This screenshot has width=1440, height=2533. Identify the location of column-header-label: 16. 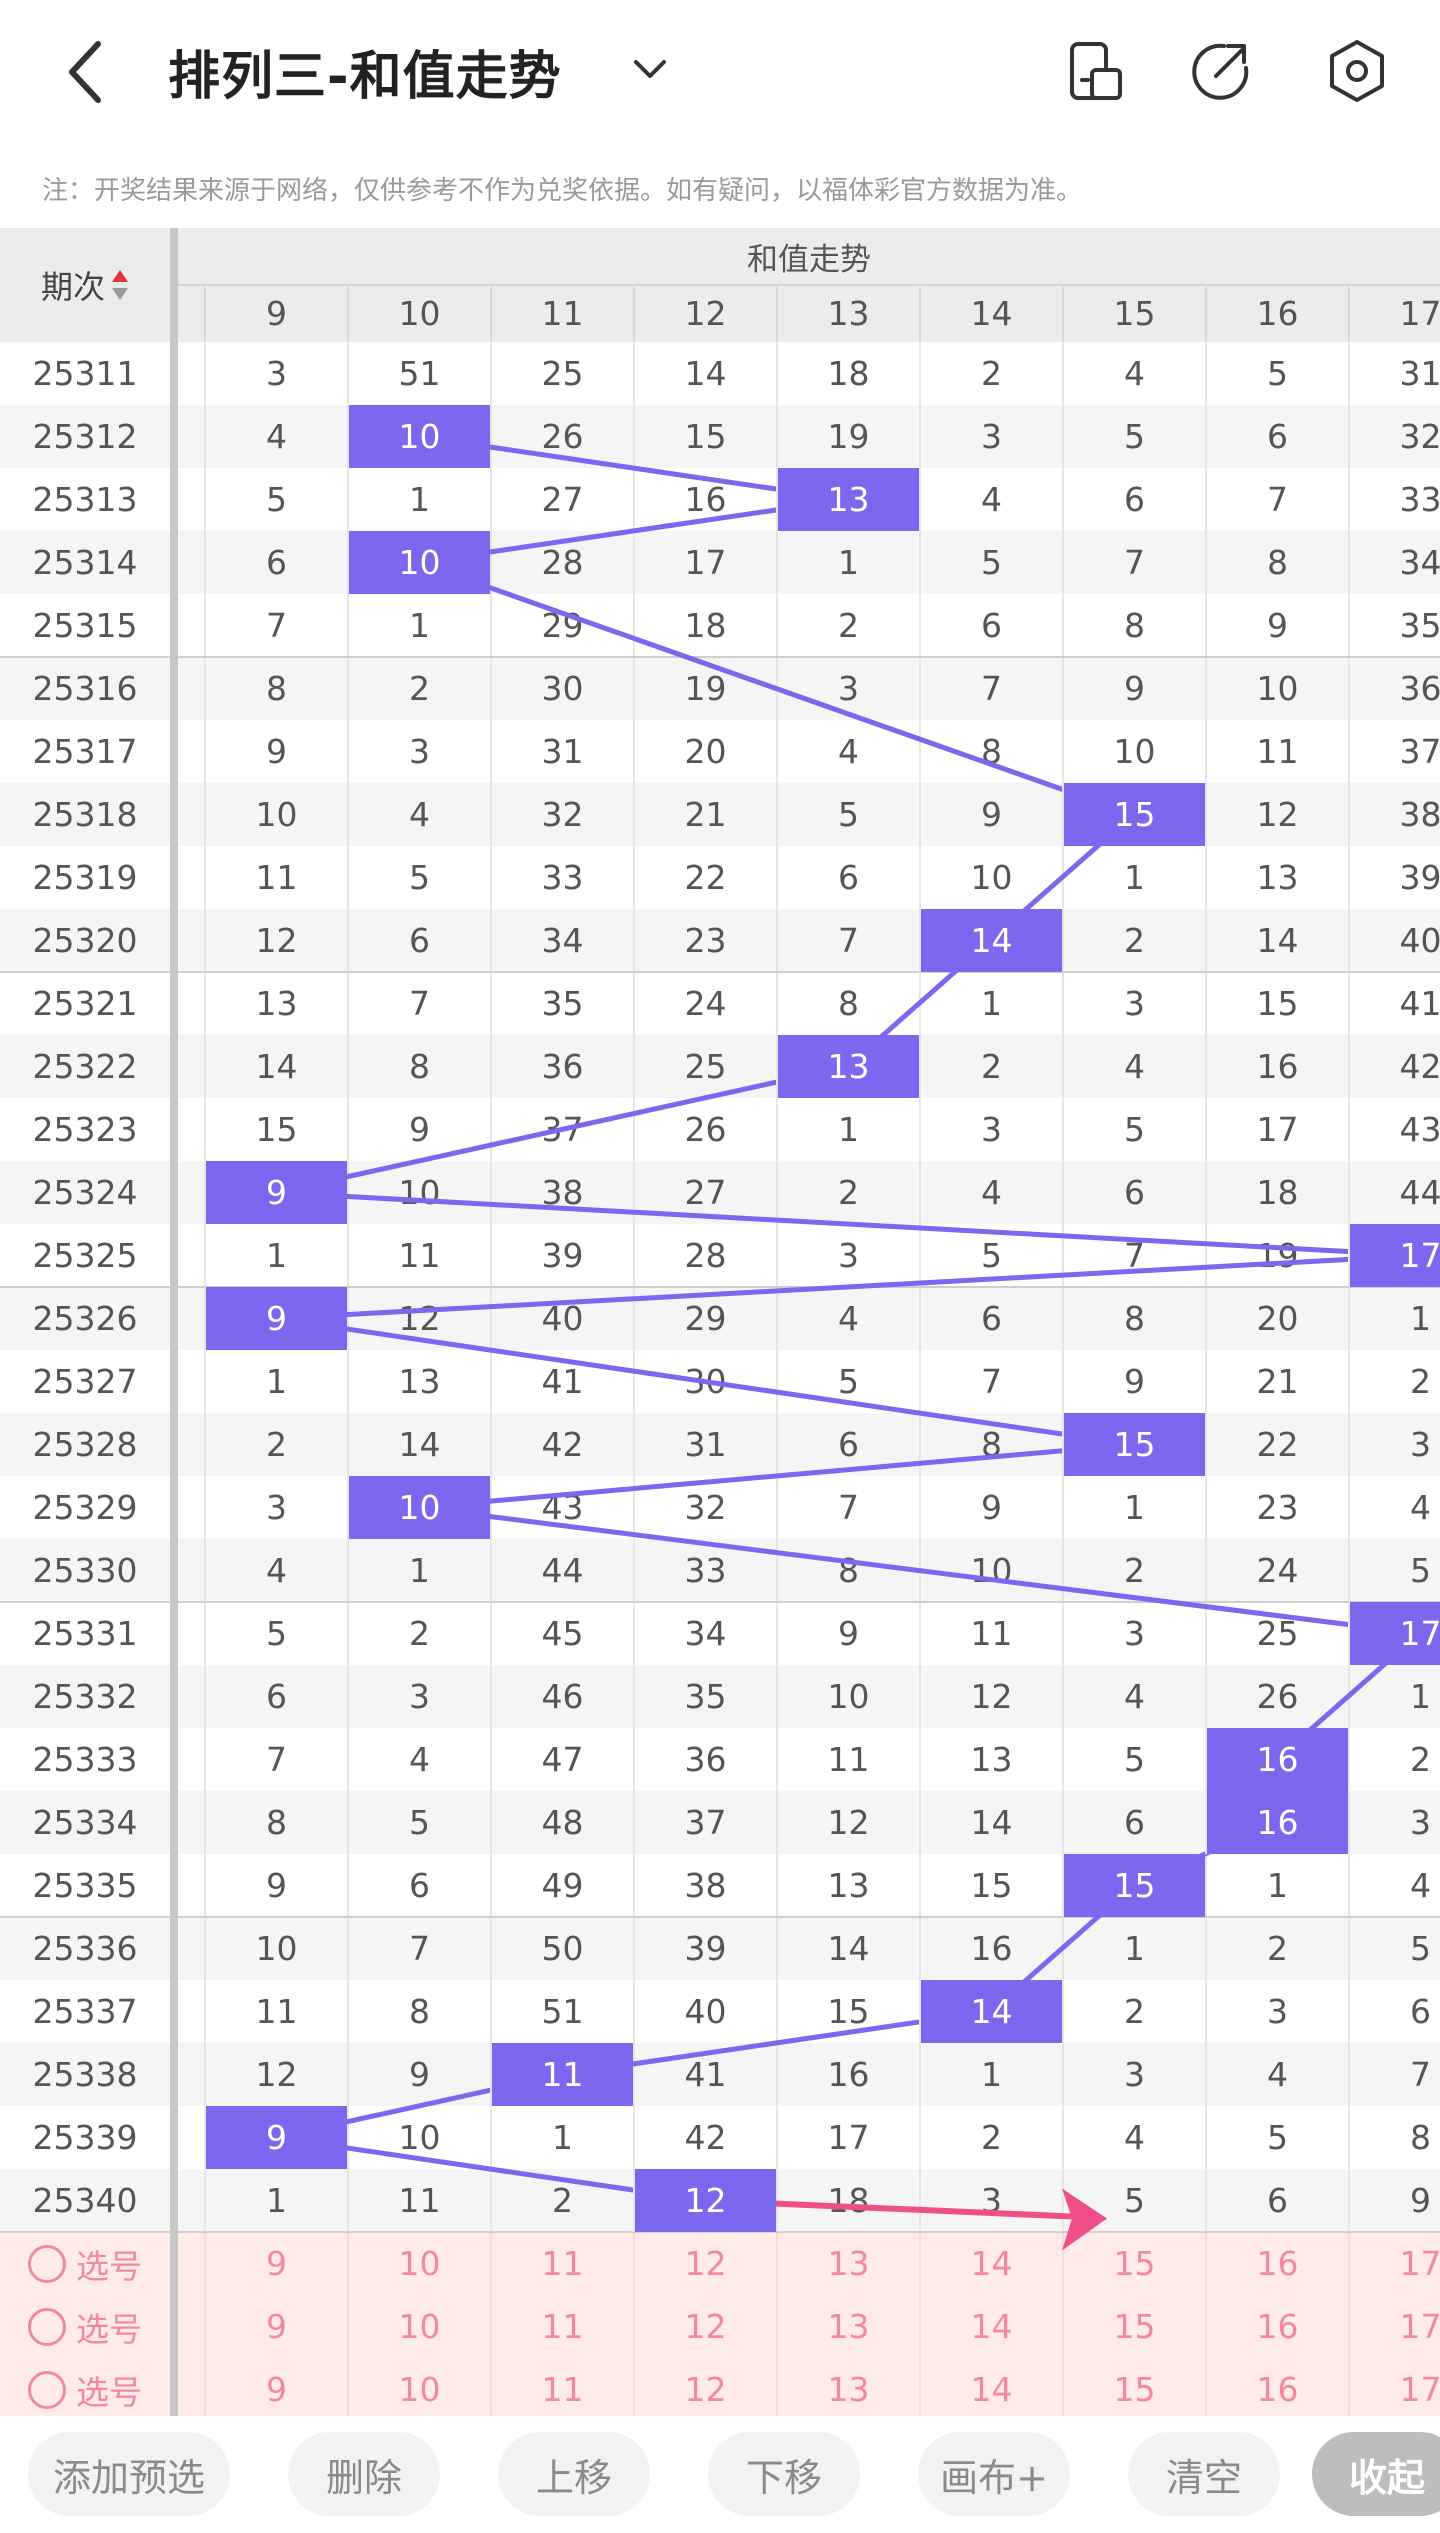
(1277, 313).